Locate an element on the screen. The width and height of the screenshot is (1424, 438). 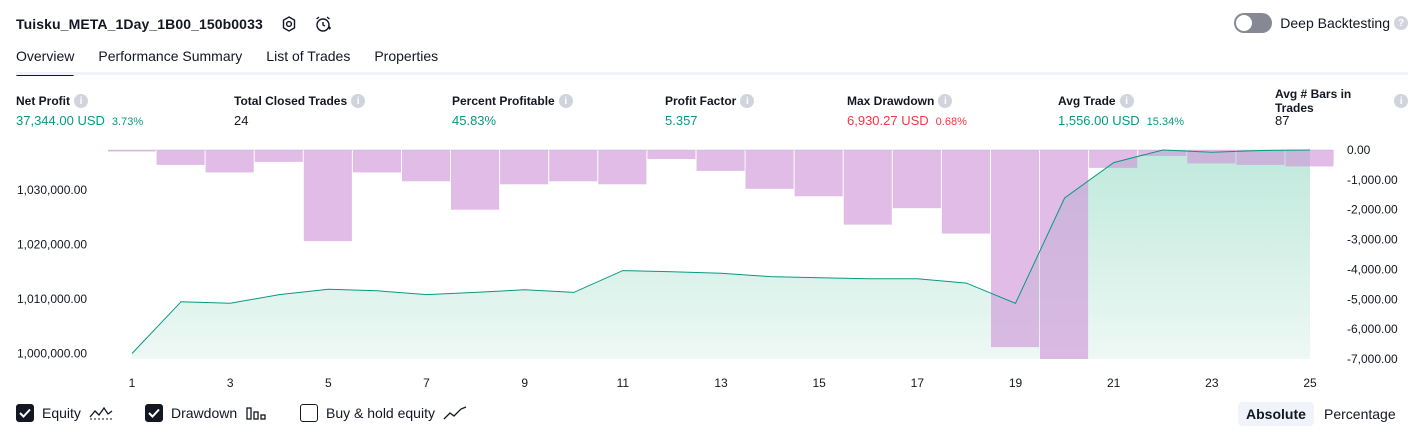
metric-percent: 0.68% is located at coordinates (951, 122).